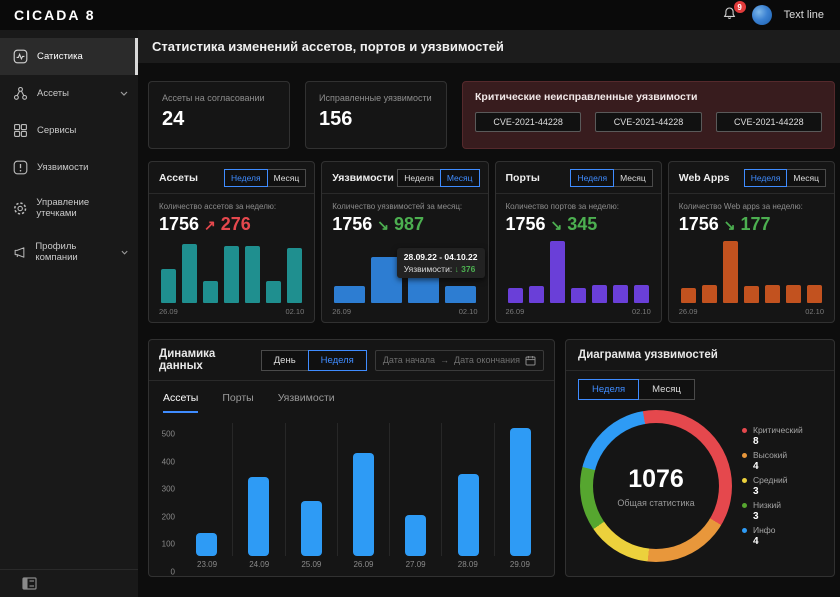 The height and width of the screenshot is (597, 840). What do you see at coordinates (562, 206) in the screenshot?
I see `mini-card-subtitle: Количество портов за неделю:` at bounding box center [562, 206].